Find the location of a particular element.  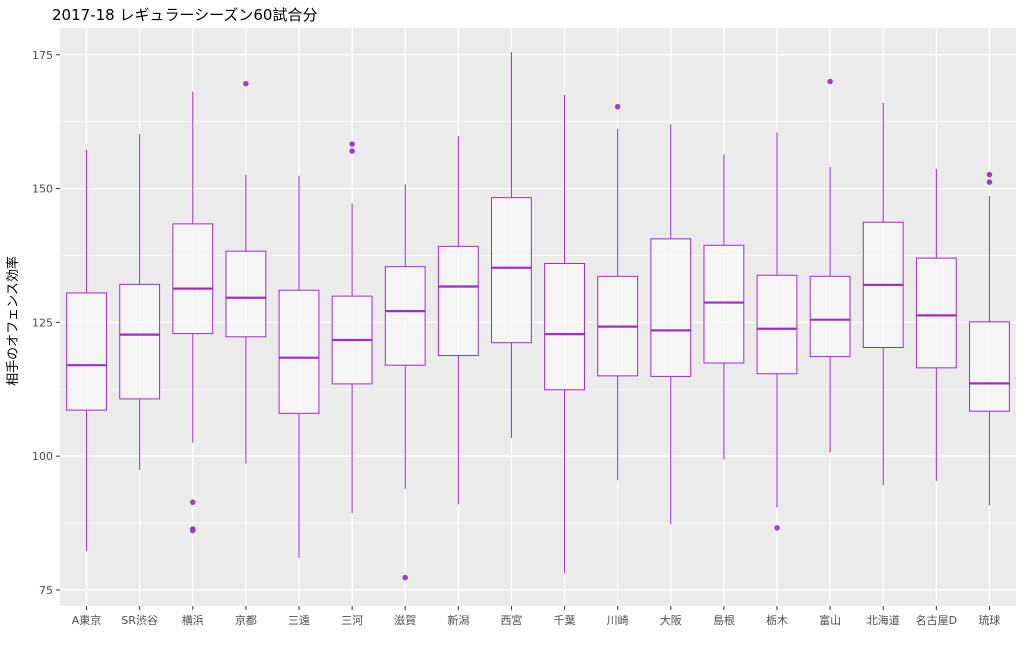

x-tick-label: 琉球 is located at coordinates (989, 620).